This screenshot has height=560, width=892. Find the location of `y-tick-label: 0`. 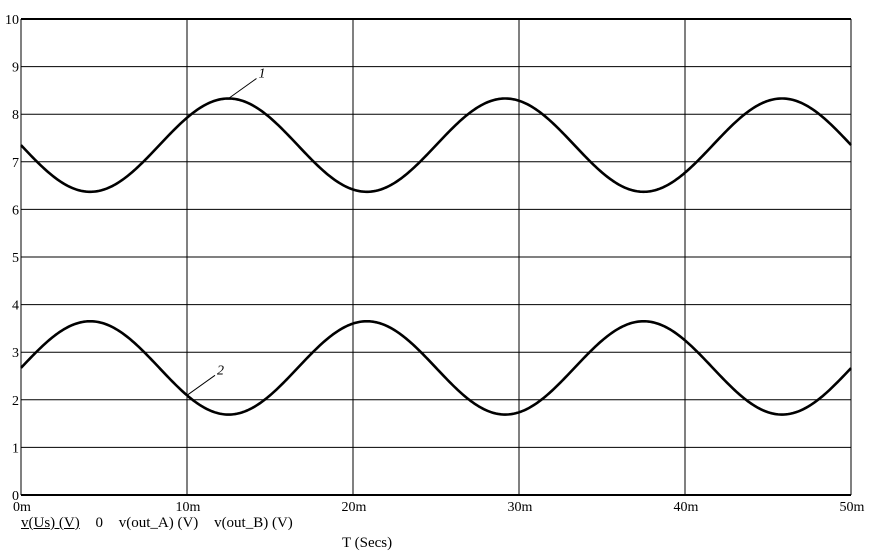

y-tick-label: 0 is located at coordinates (15, 496).